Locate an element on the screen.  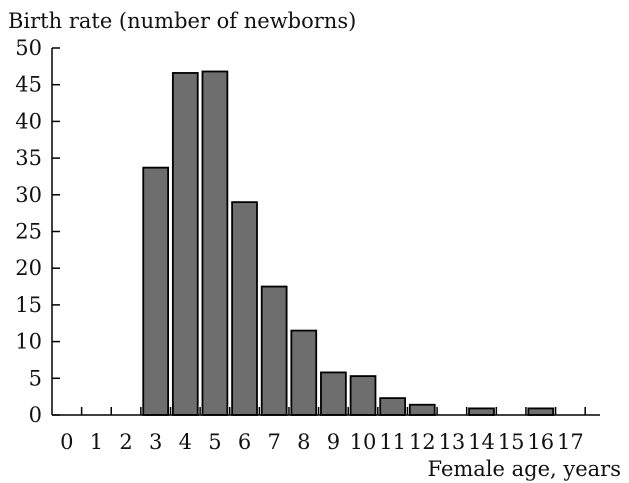
y-tick-labels: 0 5 10 15 20 25 30 35 40 45 50 is located at coordinates (28, 231).